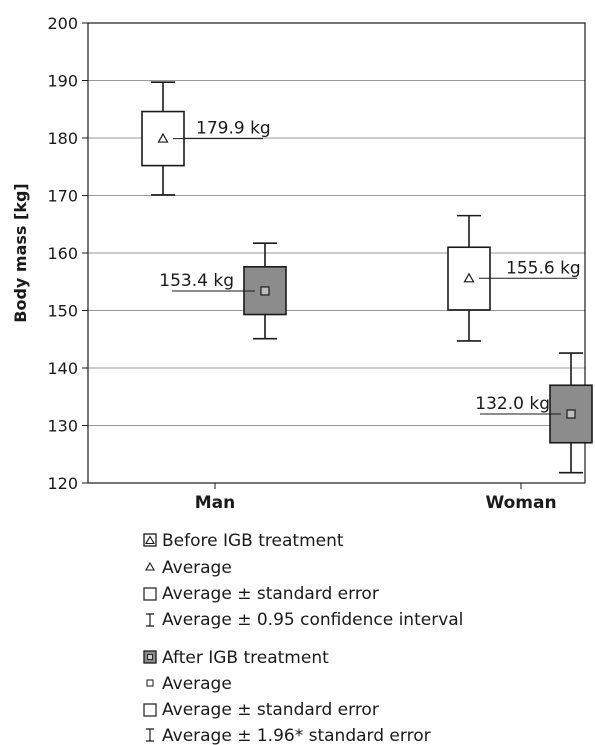  What do you see at coordinates (62, 368) in the screenshot?
I see `y-tick-label: 140` at bounding box center [62, 368].